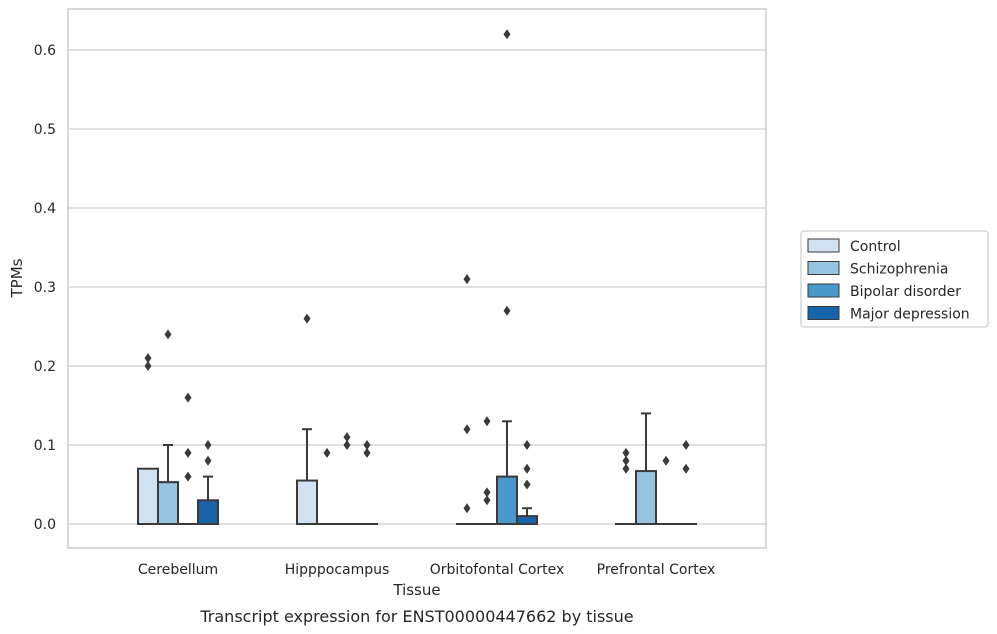 The width and height of the screenshot is (997, 634). What do you see at coordinates (899, 270) in the screenshot?
I see `legend-label: Schizophrenia` at bounding box center [899, 270].